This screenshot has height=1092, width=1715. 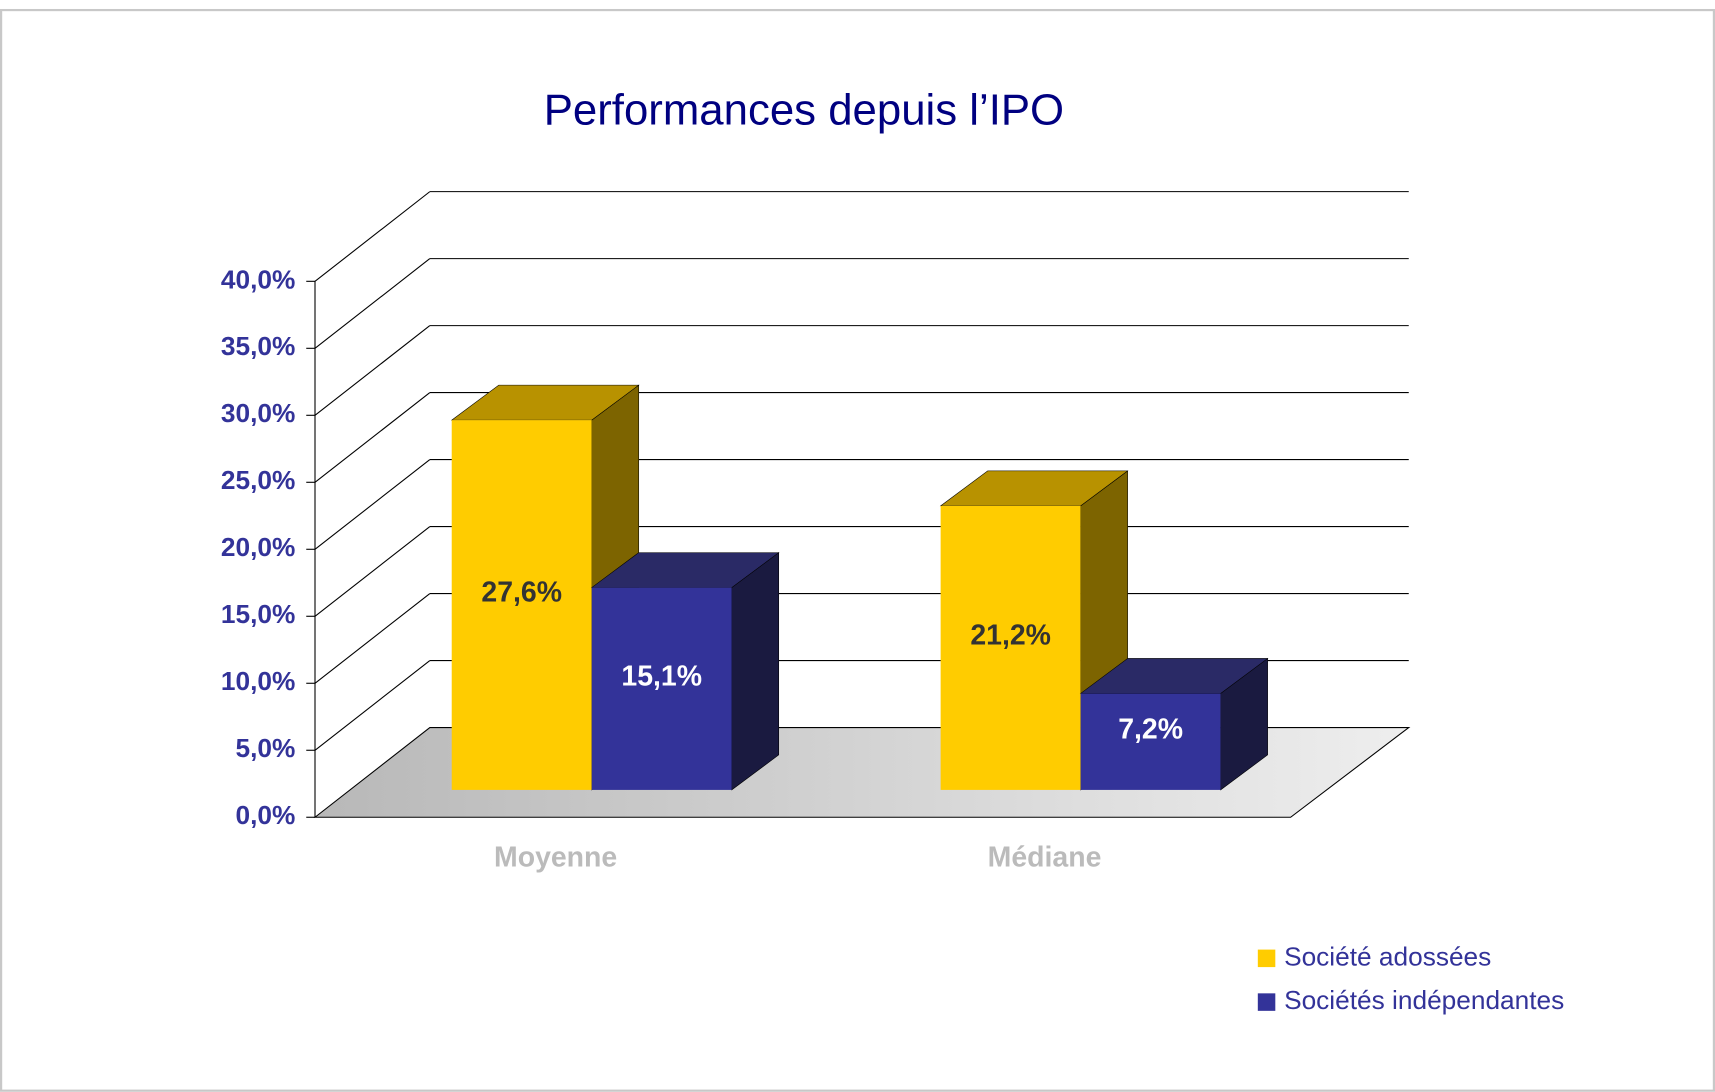 What do you see at coordinates (265, 815) in the screenshot?
I see `y-tick-label: 0,0%` at bounding box center [265, 815].